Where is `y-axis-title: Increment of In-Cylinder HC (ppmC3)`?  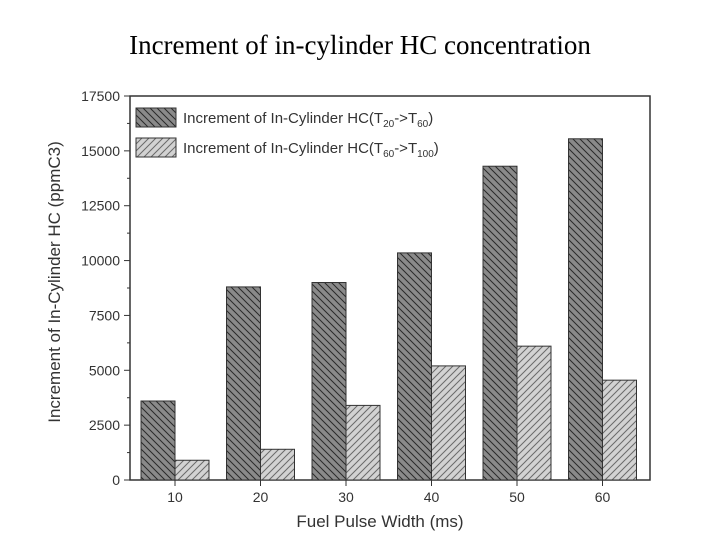
y-axis-title: Increment of In-Cylinder HC (ppmC3) is located at coordinates (54, 282).